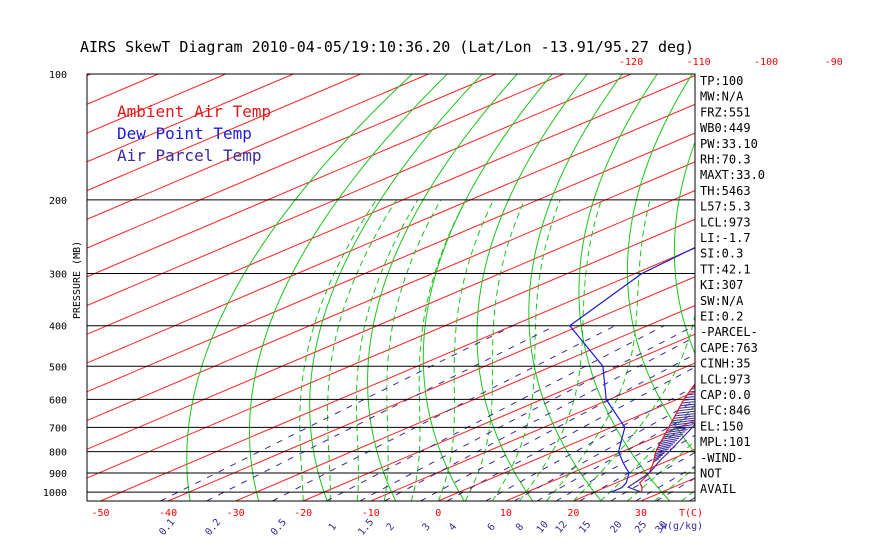 The height and width of the screenshot is (560, 870). I want to click on profiles, so click(631, 369).